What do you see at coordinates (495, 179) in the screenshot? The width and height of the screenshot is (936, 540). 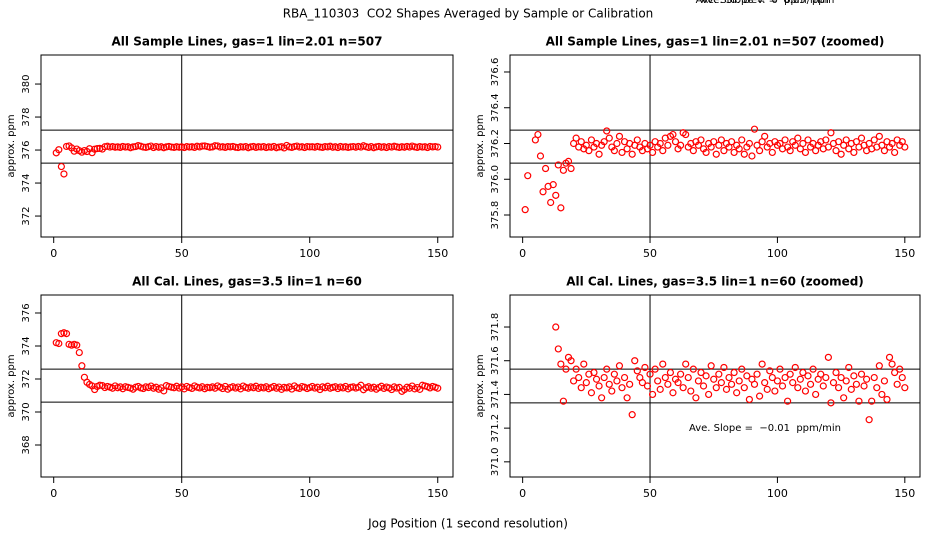 I see `y-tick-label: 376.0` at bounding box center [495, 179].